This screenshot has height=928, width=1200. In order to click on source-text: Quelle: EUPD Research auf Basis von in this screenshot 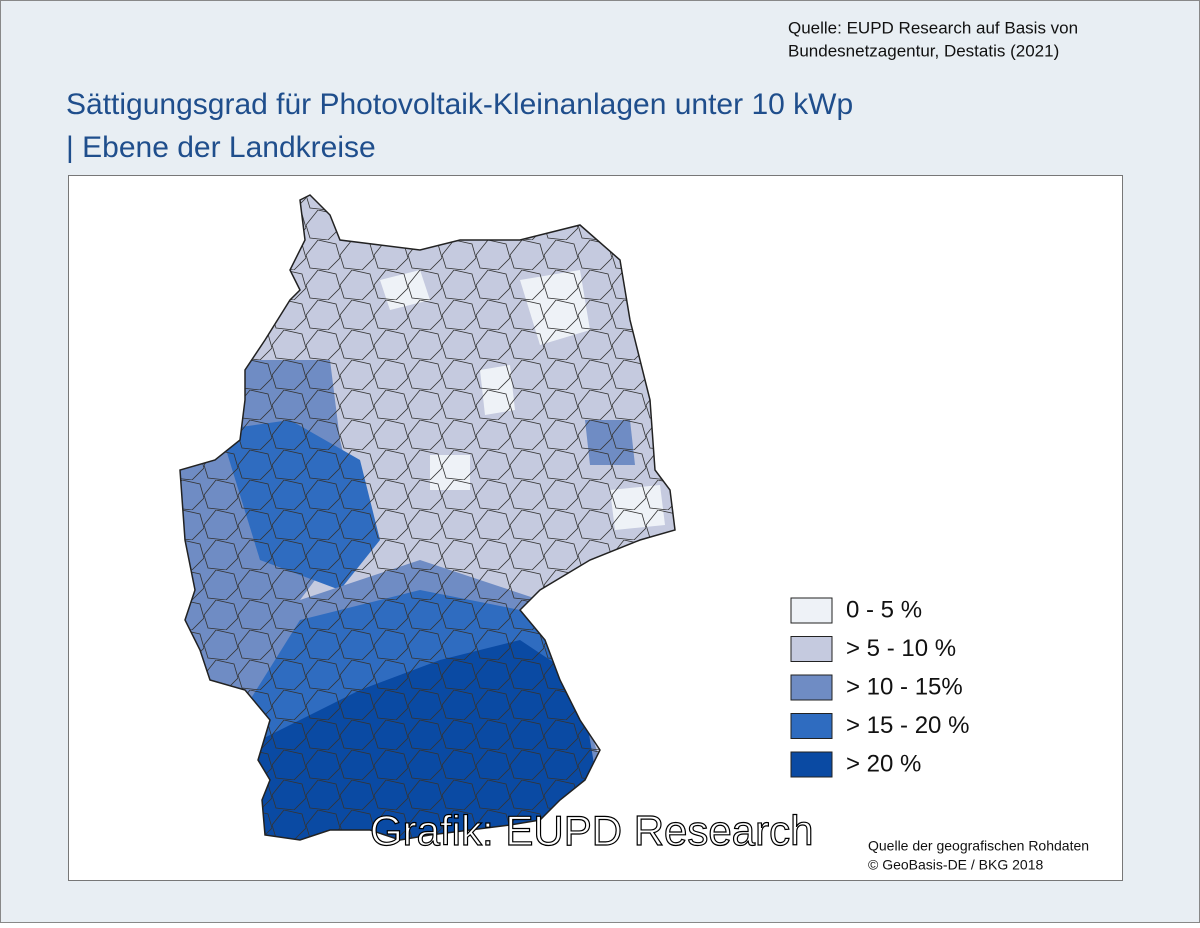, I will do `click(933, 27)`.